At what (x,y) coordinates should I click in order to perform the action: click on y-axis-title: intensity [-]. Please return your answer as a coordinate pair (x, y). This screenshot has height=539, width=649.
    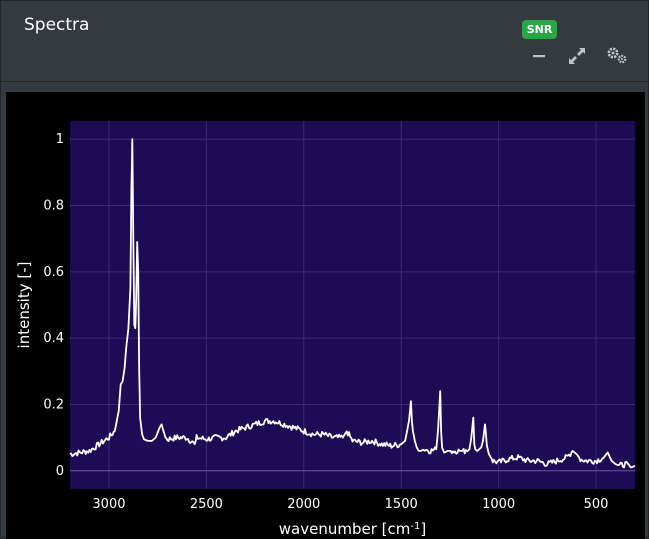
    Looking at the image, I should click on (24, 305).